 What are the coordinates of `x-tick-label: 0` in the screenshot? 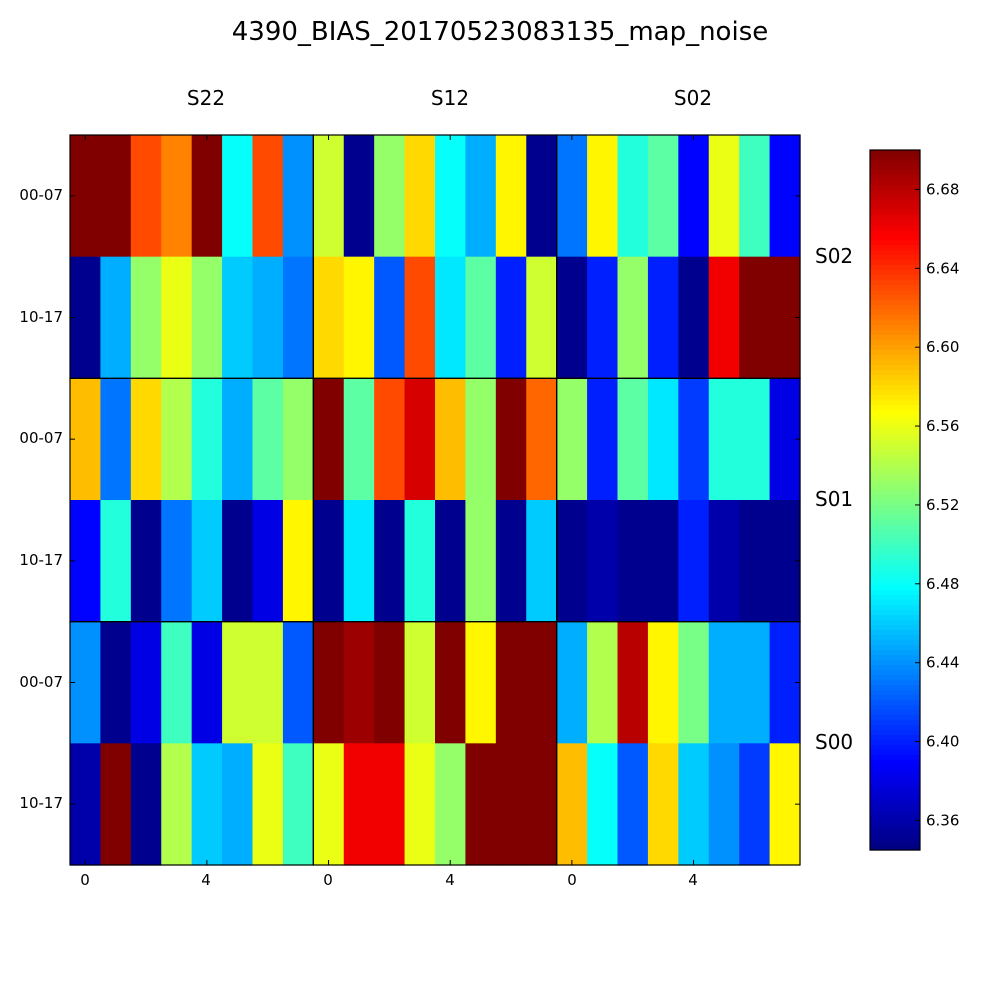 It's located at (572, 880).